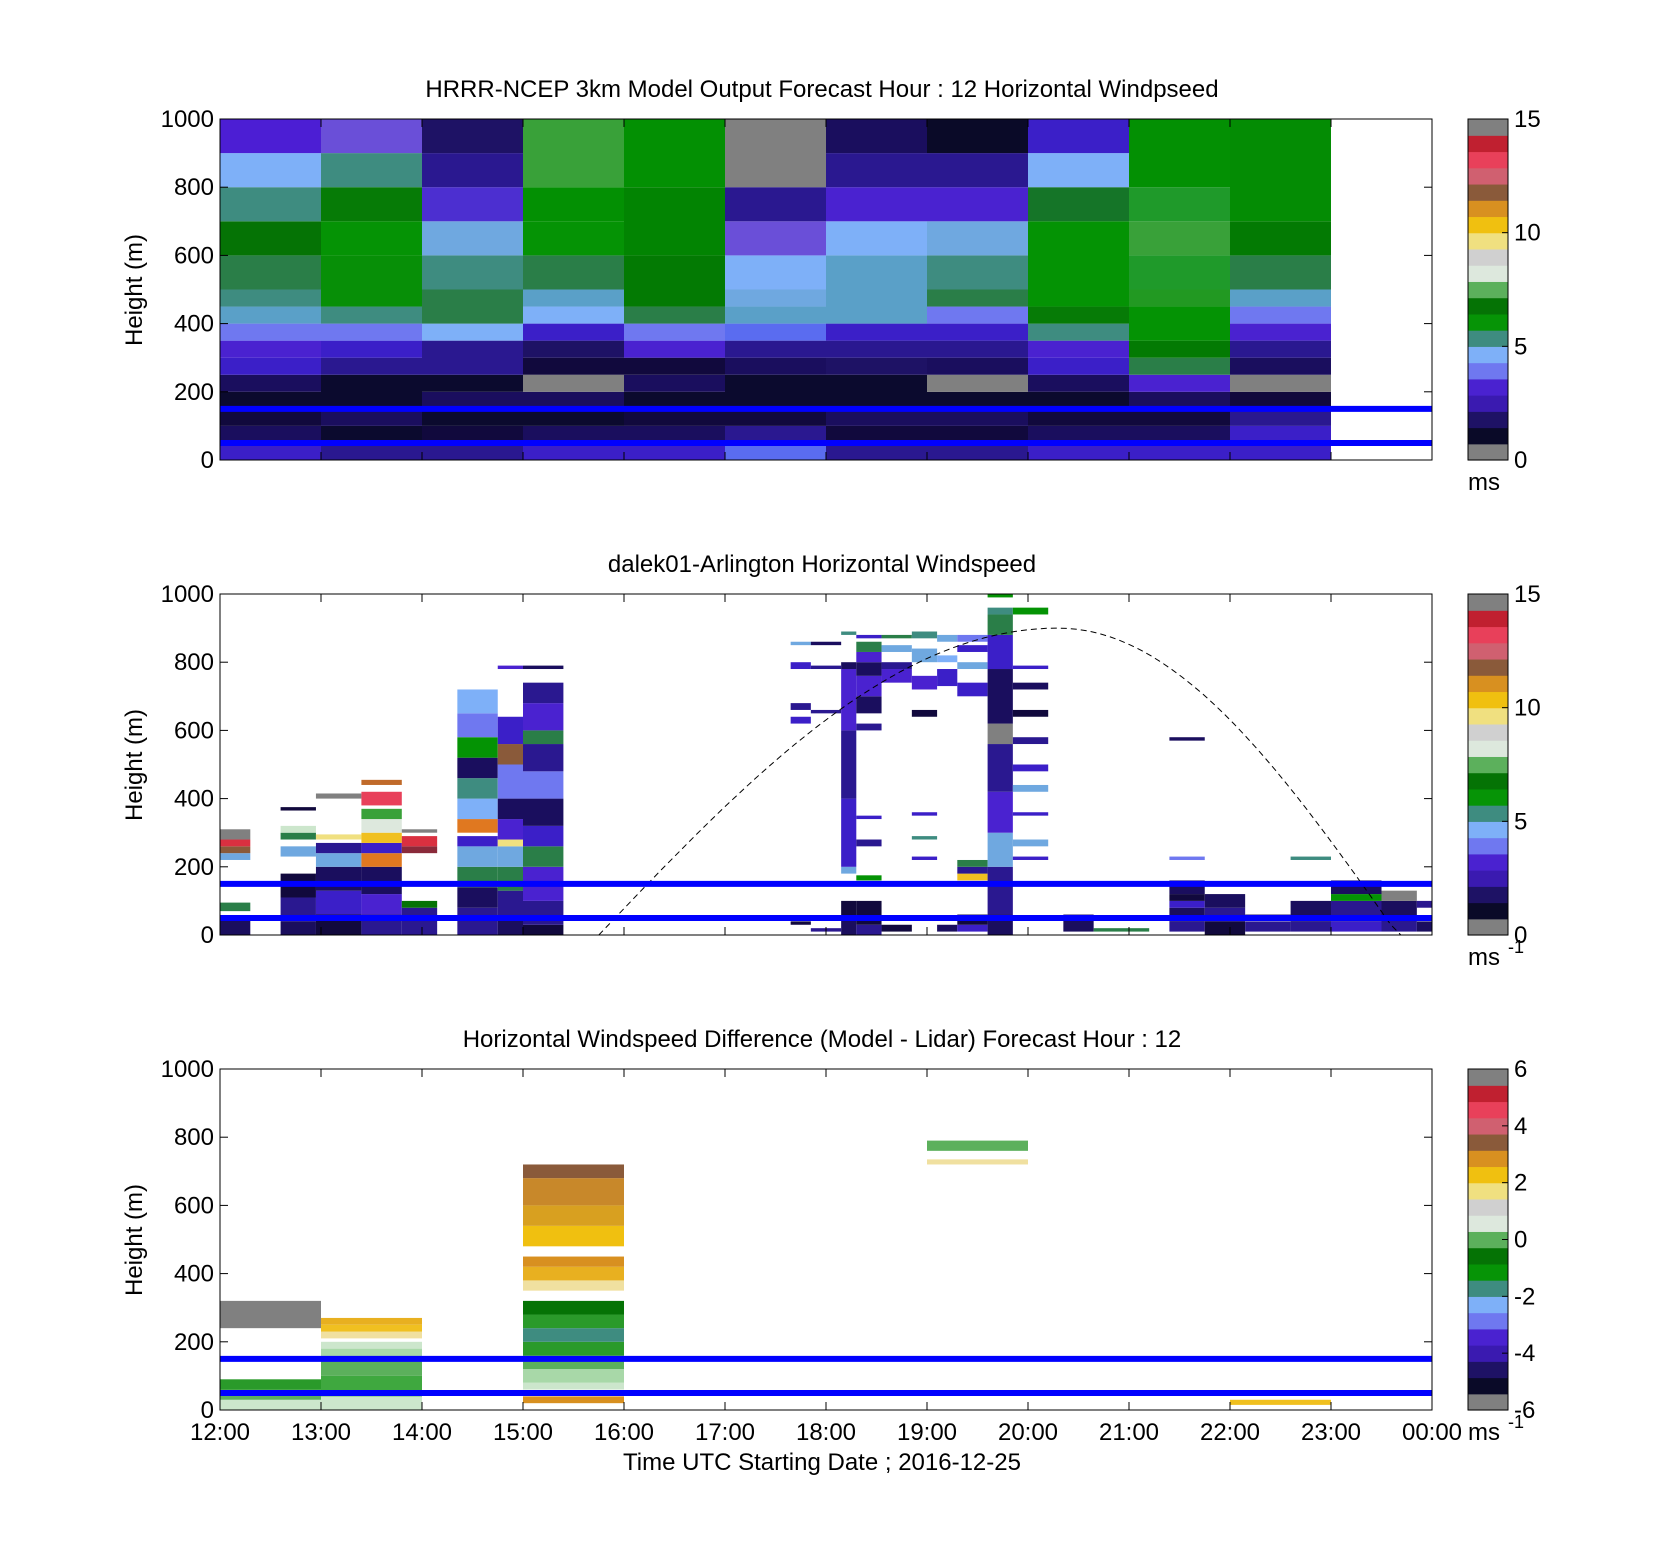 The height and width of the screenshot is (1561, 1680). Describe the element at coordinates (1331, 1432) in the screenshot. I see `x-tick-label: 23:00` at that location.